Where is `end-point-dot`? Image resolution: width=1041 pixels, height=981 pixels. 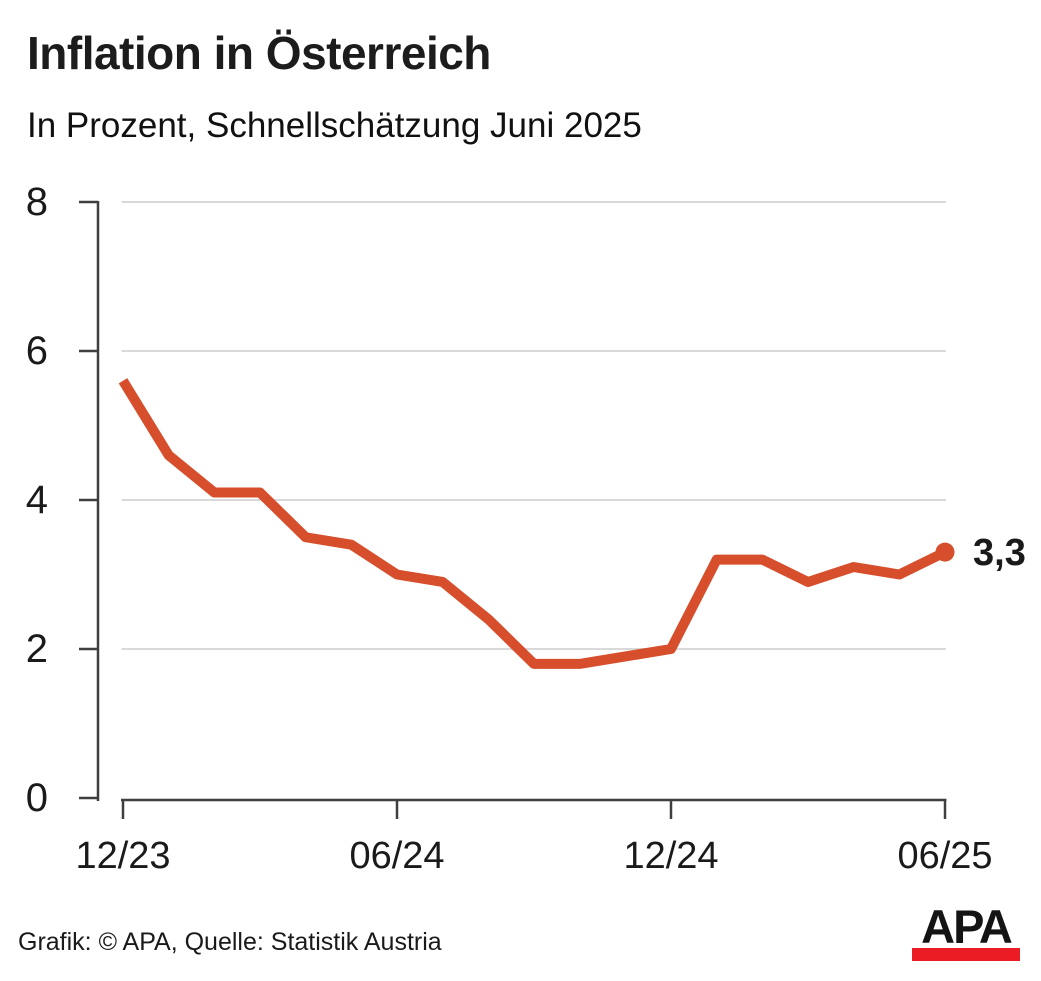 end-point-dot is located at coordinates (945, 552).